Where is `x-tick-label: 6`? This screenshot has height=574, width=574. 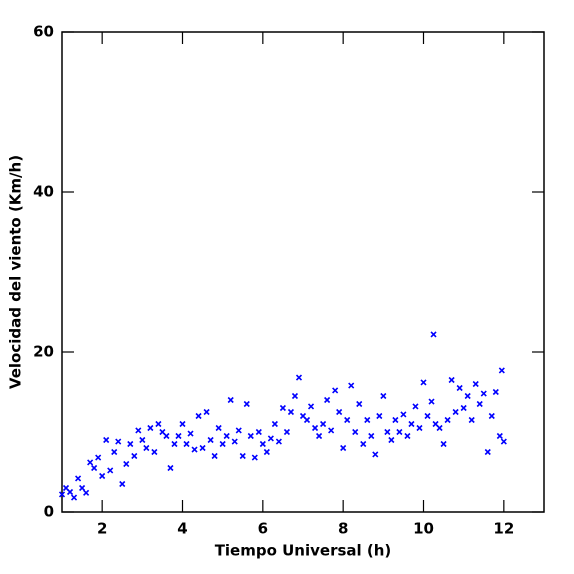 x-tick-label: 6 is located at coordinates (263, 529).